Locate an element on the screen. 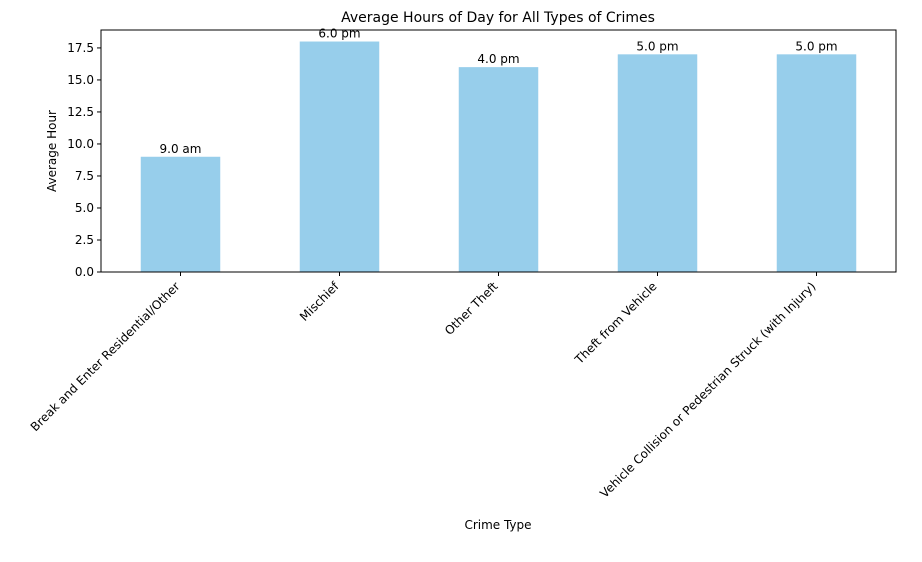  y-axis: 0.0 2.5 5.0 7.5 10.0 12.5 15.0 17.5 is located at coordinates (84, 160).